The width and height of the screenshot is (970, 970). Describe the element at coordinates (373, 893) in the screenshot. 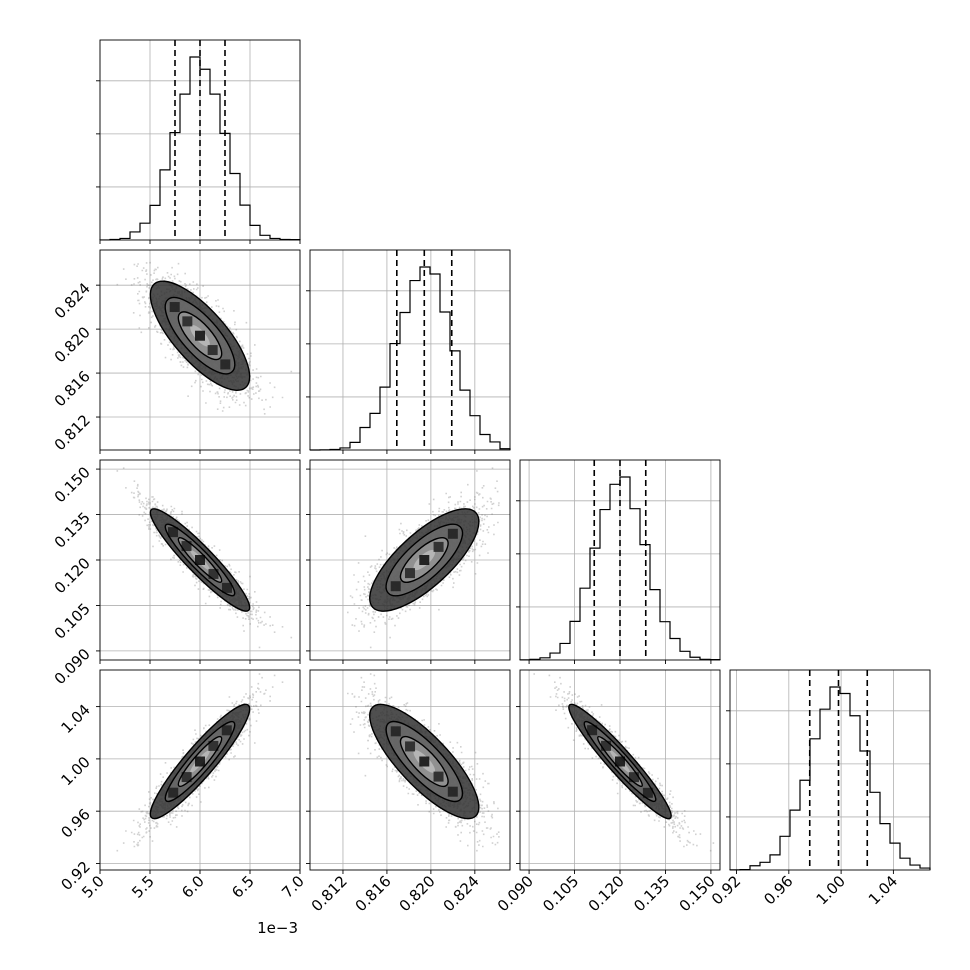

I see `xtick-label: 0.816` at that location.